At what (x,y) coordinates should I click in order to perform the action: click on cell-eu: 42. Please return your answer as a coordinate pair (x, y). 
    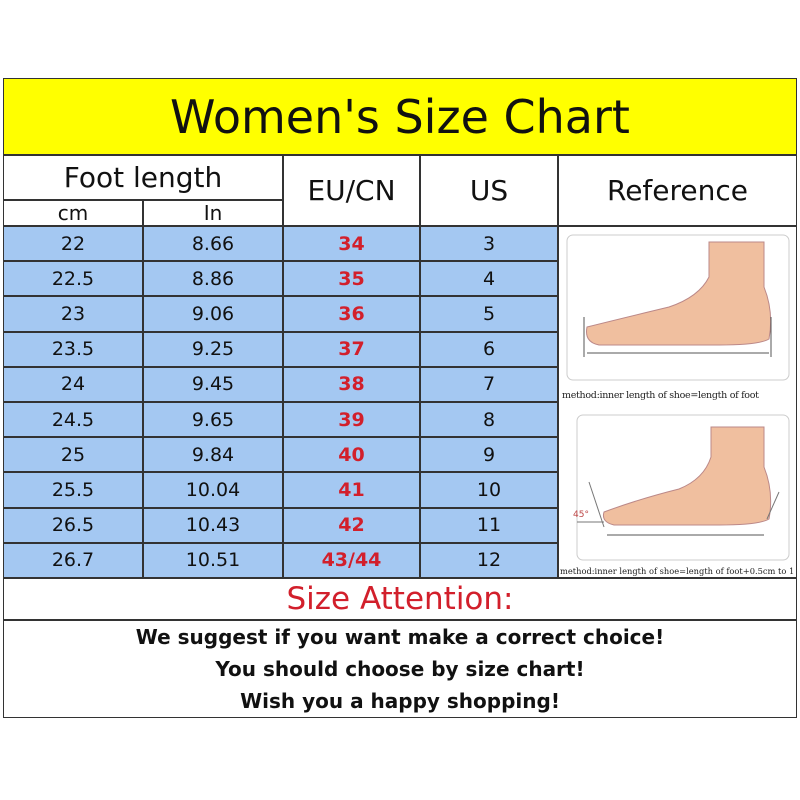
    Looking at the image, I should click on (351, 525).